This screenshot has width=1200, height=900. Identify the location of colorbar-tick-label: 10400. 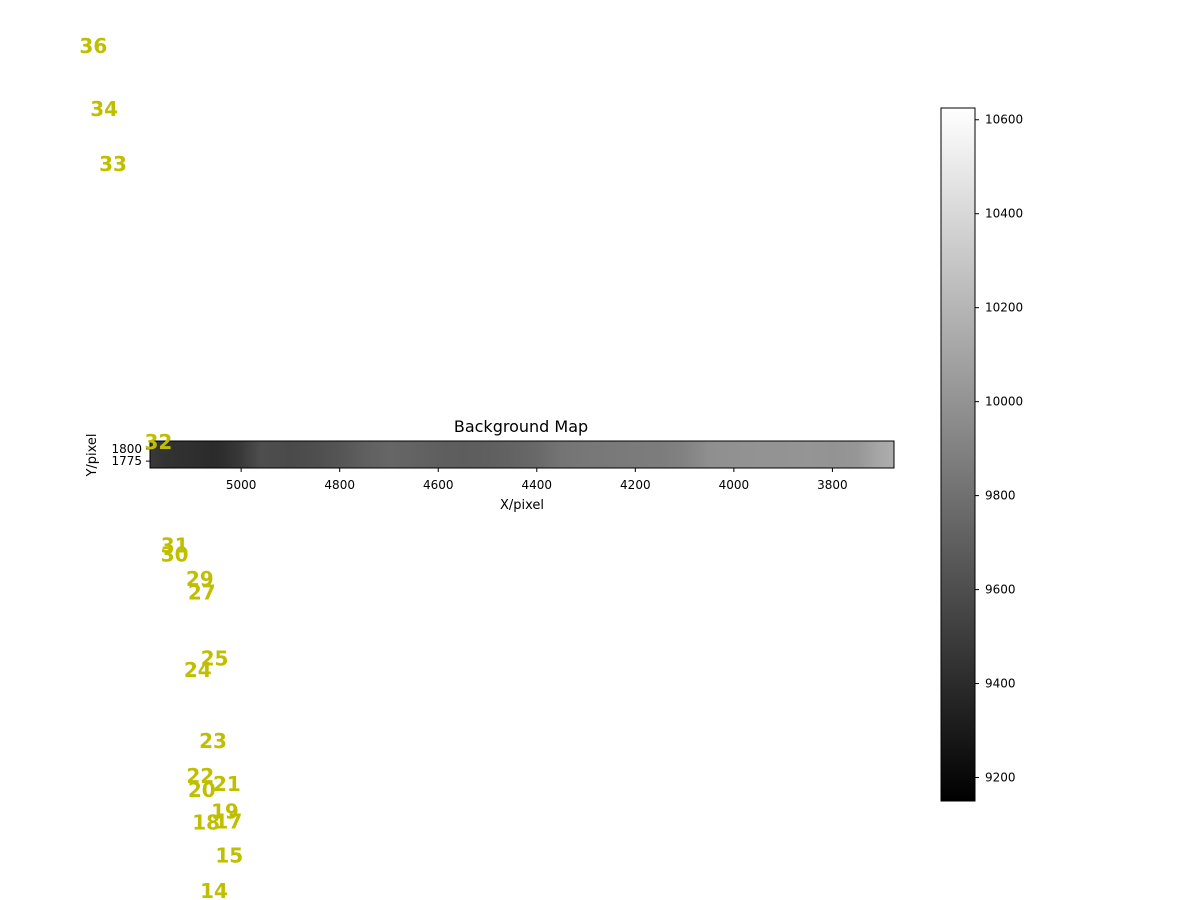
(1004, 214).